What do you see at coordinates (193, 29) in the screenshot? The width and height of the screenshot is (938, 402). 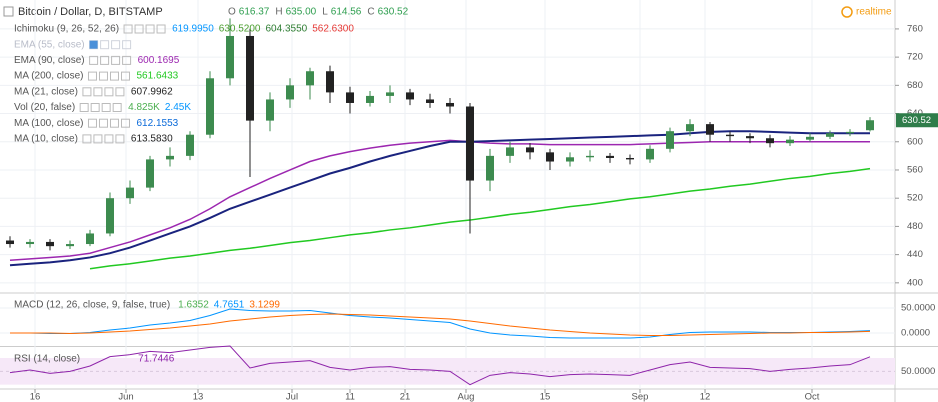 I see `indicator-value: 619.9950` at bounding box center [193, 29].